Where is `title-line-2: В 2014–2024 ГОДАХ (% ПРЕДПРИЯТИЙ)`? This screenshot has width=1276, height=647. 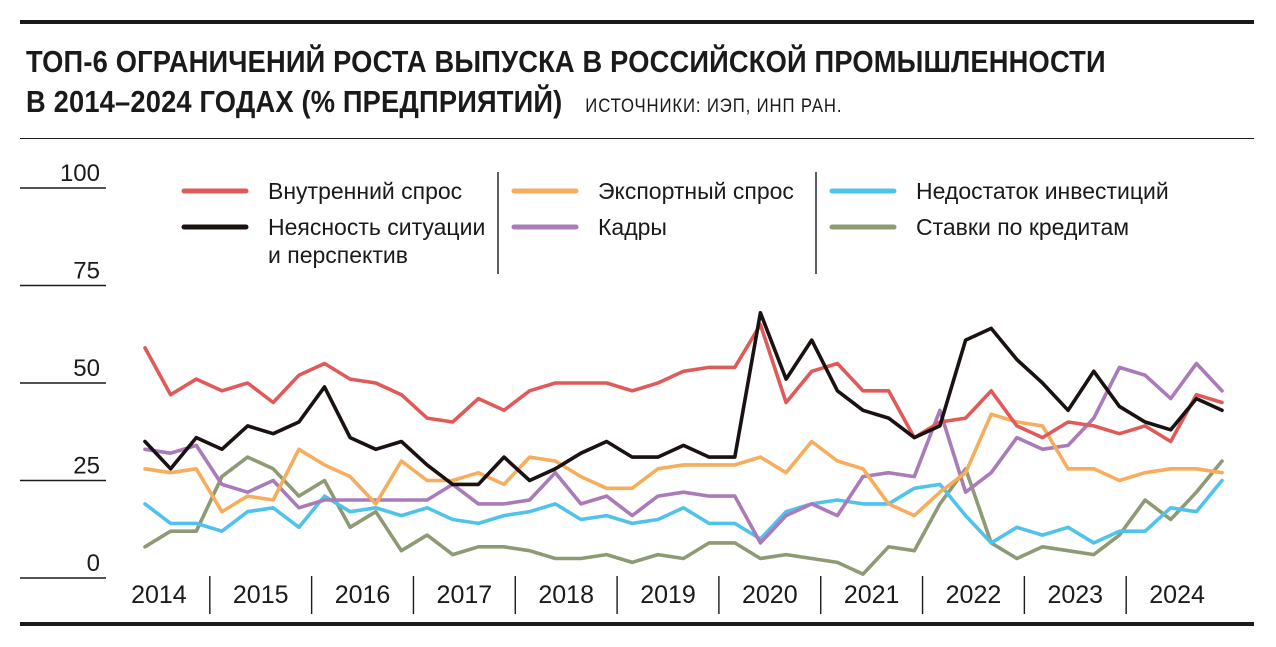 title-line-2: В 2014–2024 ГОДАХ (% ПРЕДПРИЯТИЙ) is located at coordinates (294, 101).